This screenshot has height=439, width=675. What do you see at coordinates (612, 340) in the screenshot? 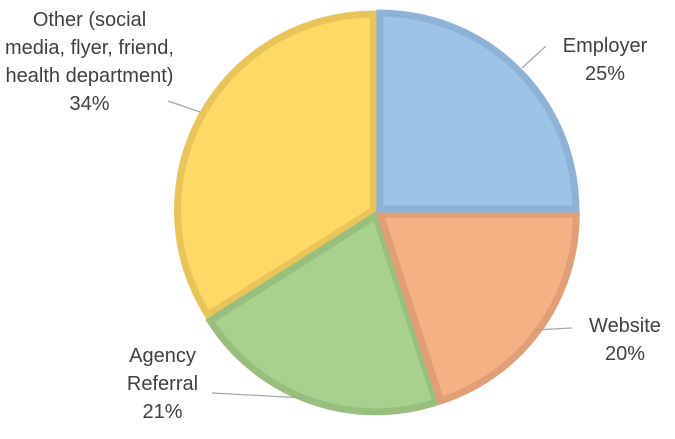
I see `slice-label: Website 20%` at bounding box center [612, 340].